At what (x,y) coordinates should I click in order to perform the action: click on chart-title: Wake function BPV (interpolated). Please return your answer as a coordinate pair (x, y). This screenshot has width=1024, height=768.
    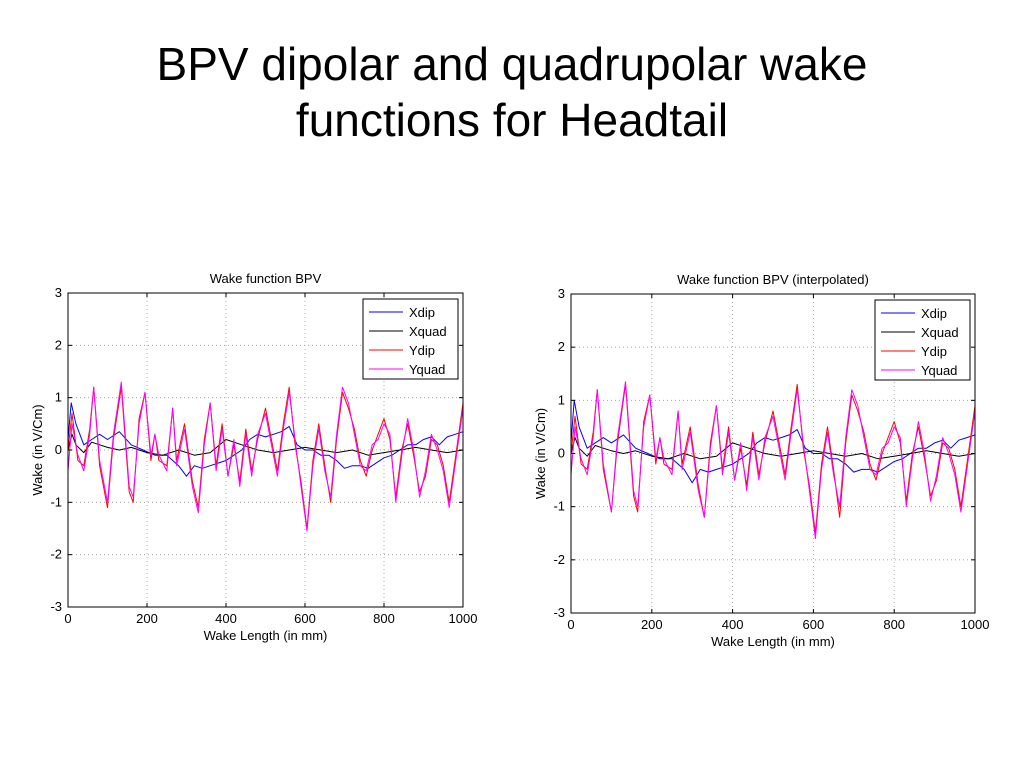
    Looking at the image, I should click on (773, 279).